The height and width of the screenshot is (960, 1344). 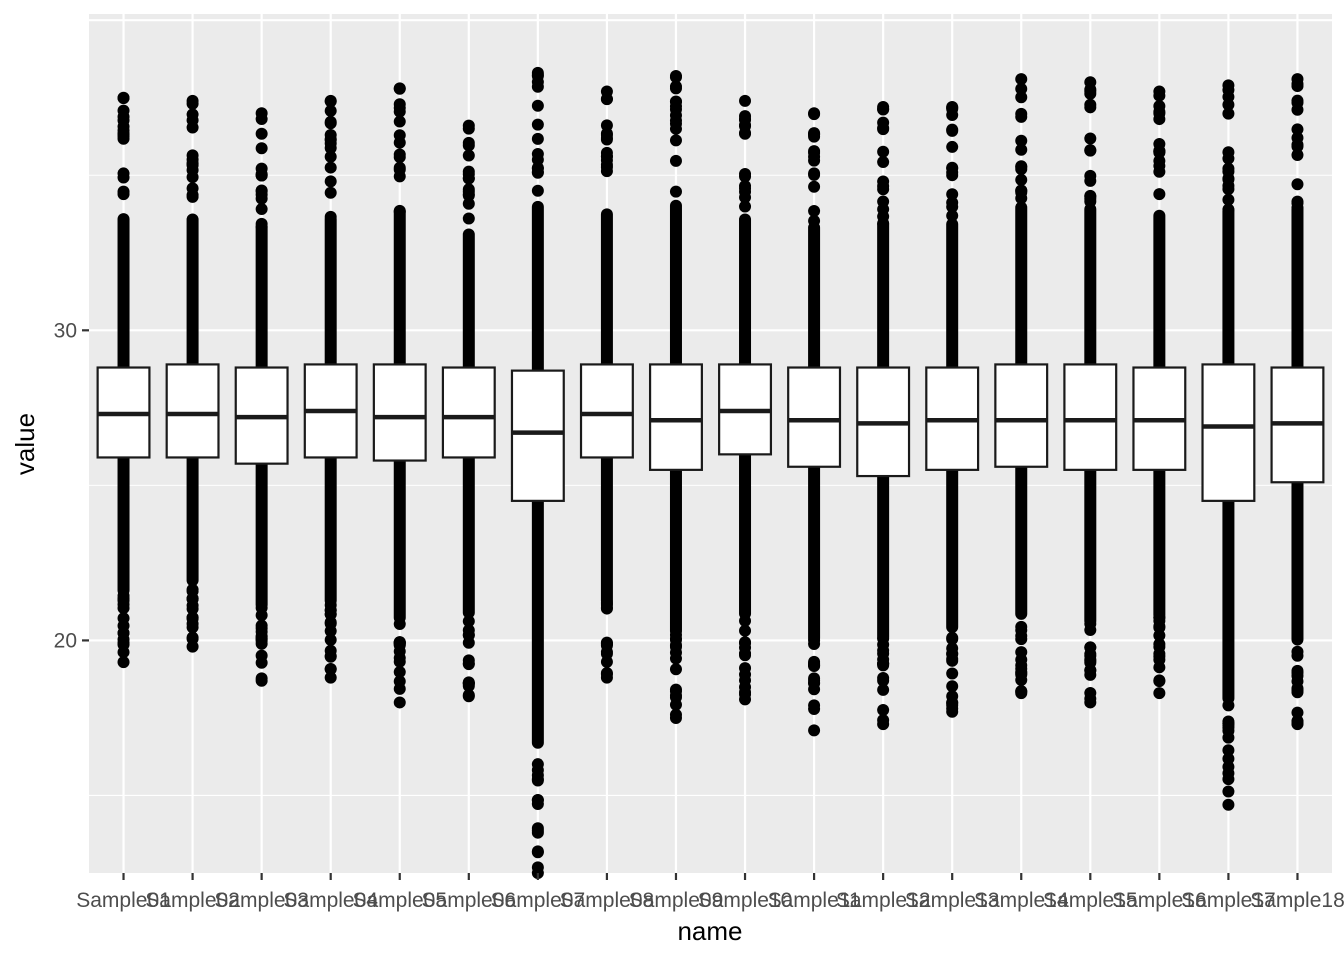 I want to click on x-tick-label-Sample10: Sample10, so click(x=745, y=900).